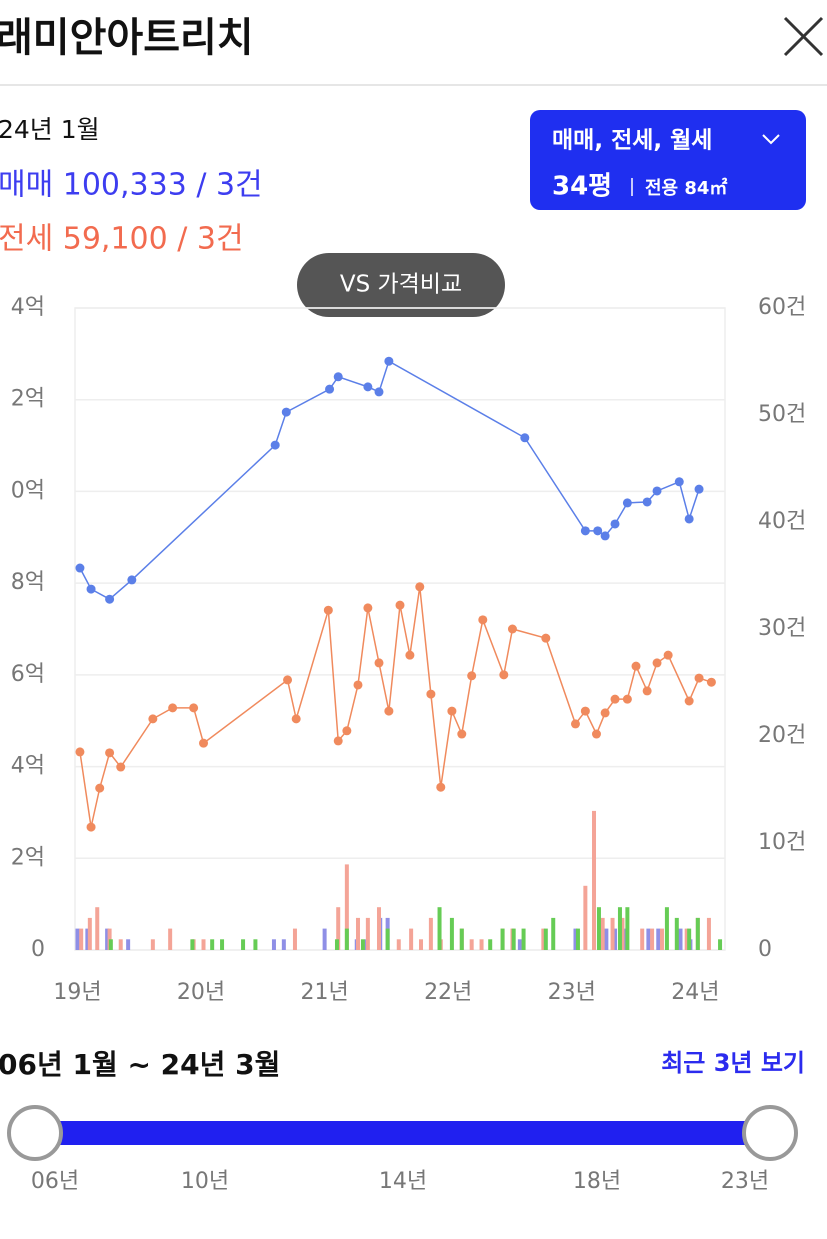  Describe the element at coordinates (782, 414) in the screenshot. I see `y2-tick-label: 50건` at that location.